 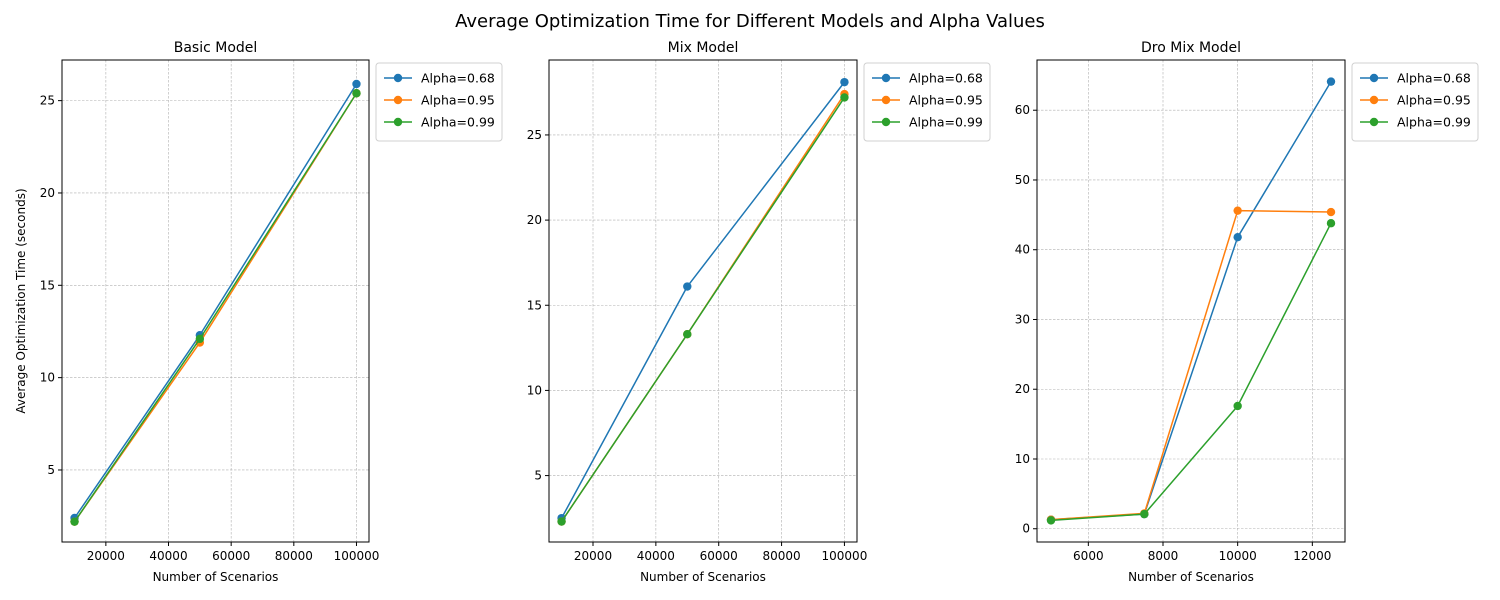 I want to click on subplot-title: Dro Mix Model, so click(x=1191, y=48).